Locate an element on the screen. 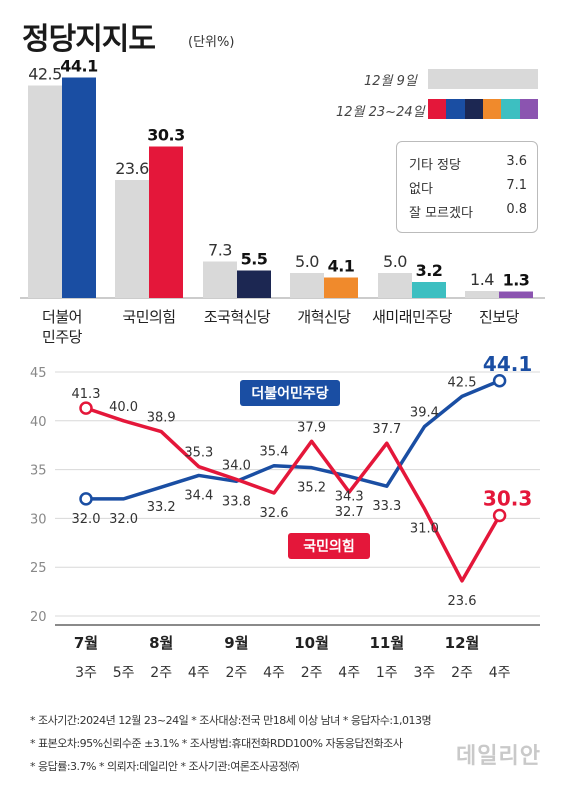  others-label: 기타 정당 is located at coordinates (435, 165).